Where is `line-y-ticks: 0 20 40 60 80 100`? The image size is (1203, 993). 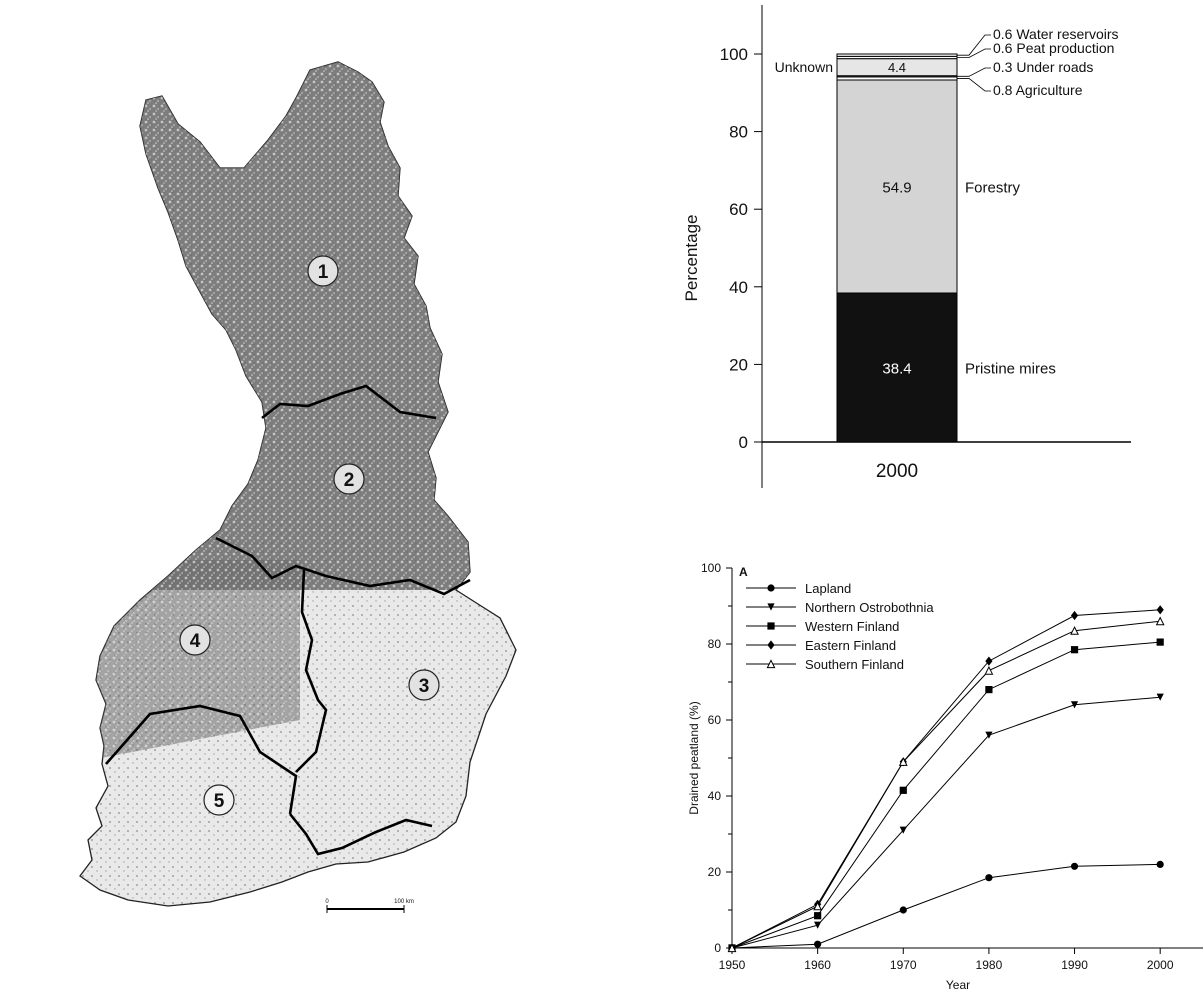
line-y-ticks: 0 20 40 60 80 100 is located at coordinates (716, 758).